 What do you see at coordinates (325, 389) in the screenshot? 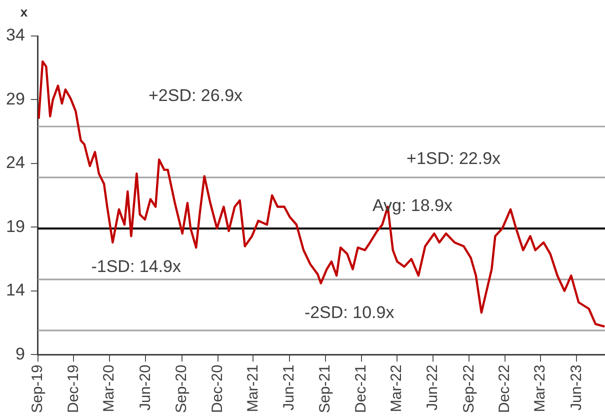
I see `x-tick-label: Sep-21` at bounding box center [325, 389].